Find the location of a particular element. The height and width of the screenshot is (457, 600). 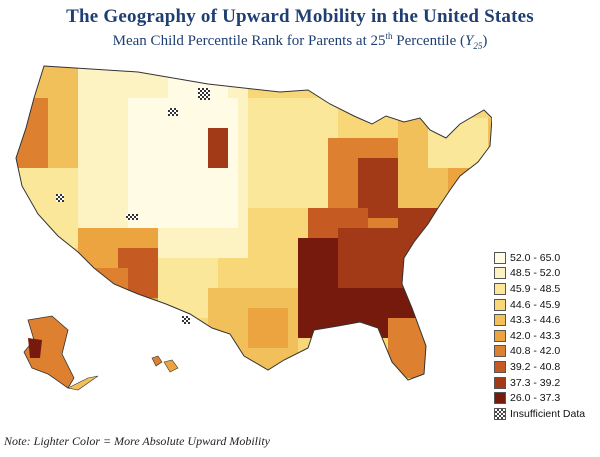

legend-item: 26.0 - 37.3 is located at coordinates (545, 398).